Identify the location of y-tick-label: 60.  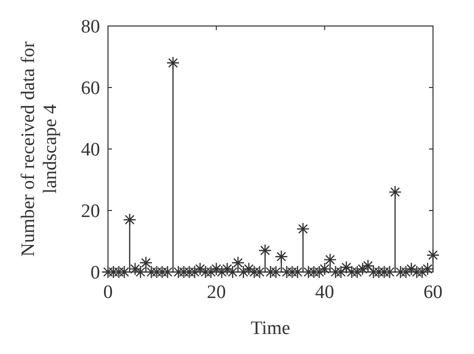
(90, 89).